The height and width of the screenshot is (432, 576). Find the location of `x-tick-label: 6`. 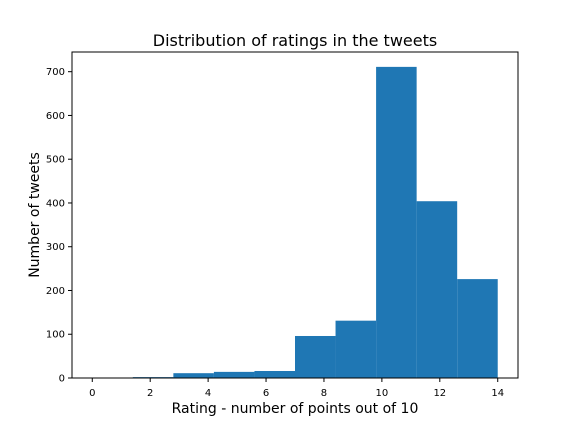

x-tick-label: 6 is located at coordinates (266, 393).